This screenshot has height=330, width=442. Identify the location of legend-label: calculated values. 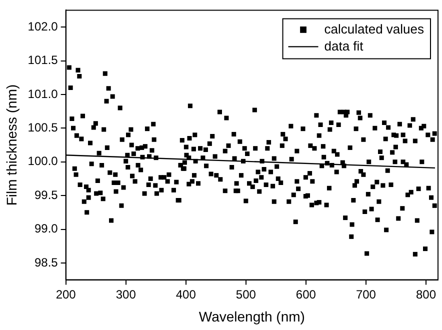
(374, 28).